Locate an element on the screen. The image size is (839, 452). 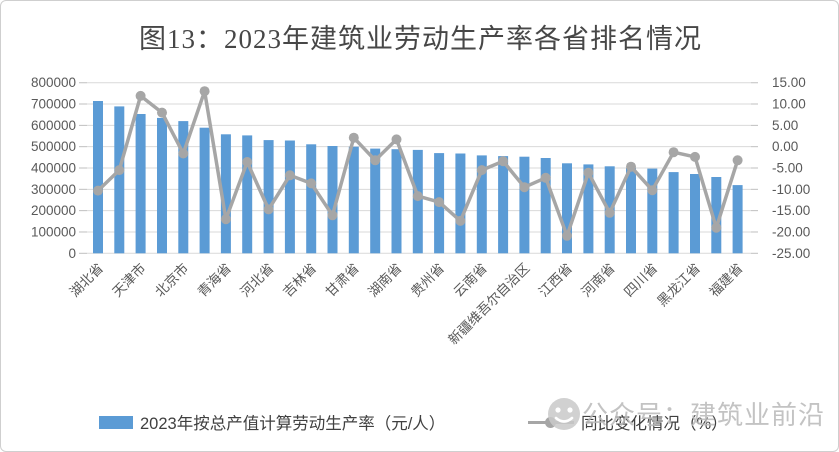
x-axis-label: 河南省 is located at coordinates (598, 280).